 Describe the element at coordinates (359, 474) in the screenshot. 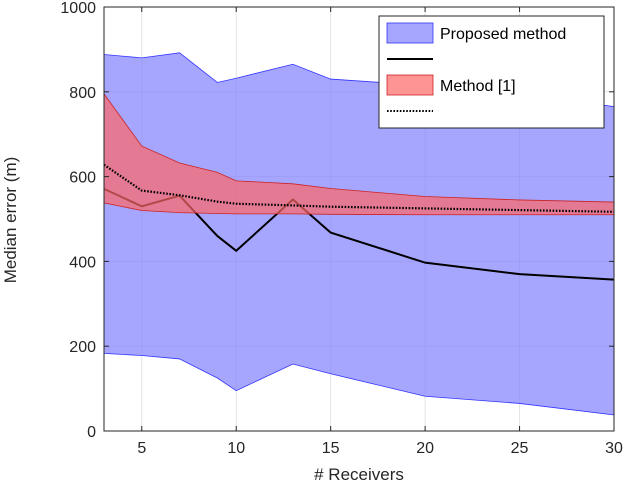

I see `x-axis-label: # Receivers` at that location.